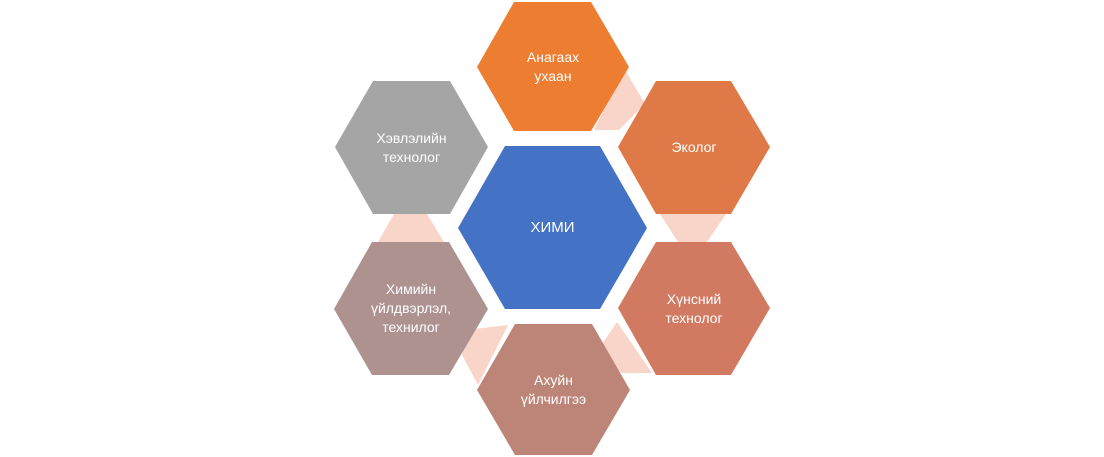  What do you see at coordinates (694, 147) in the screenshot?
I see `hex-ekolog` at bounding box center [694, 147].